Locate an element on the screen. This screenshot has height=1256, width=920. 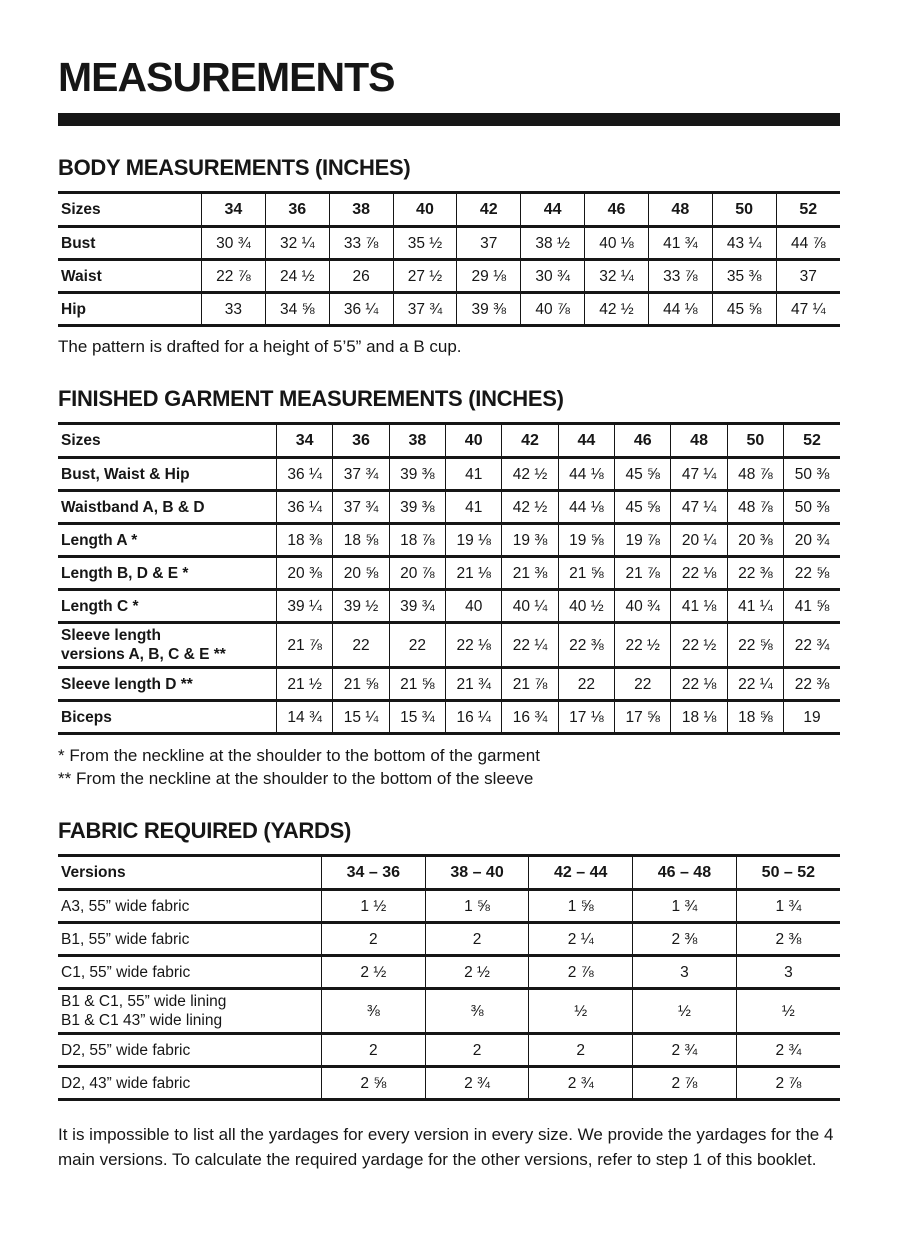
column-header: 50 – 52 is located at coordinates (787, 872).